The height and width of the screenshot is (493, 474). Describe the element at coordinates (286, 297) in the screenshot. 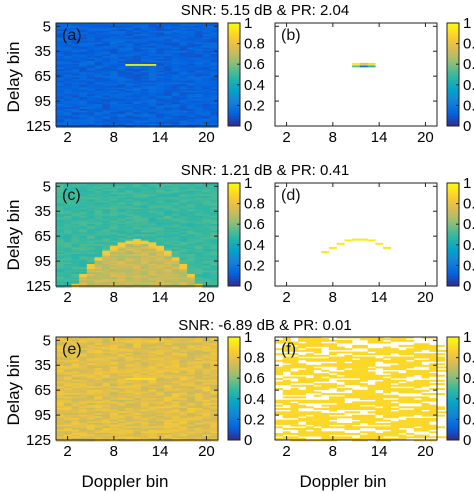

I see `x-tick-label: 2` at that location.